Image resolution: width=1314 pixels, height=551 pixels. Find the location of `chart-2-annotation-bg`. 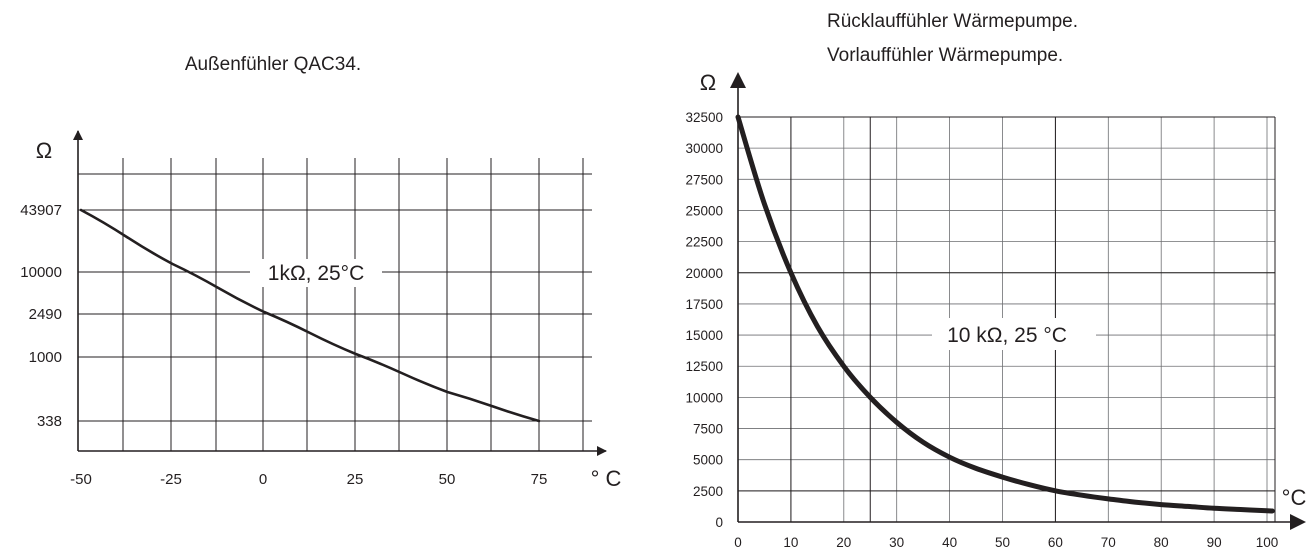

chart-2-annotation-bg is located at coordinates (1014, 334).